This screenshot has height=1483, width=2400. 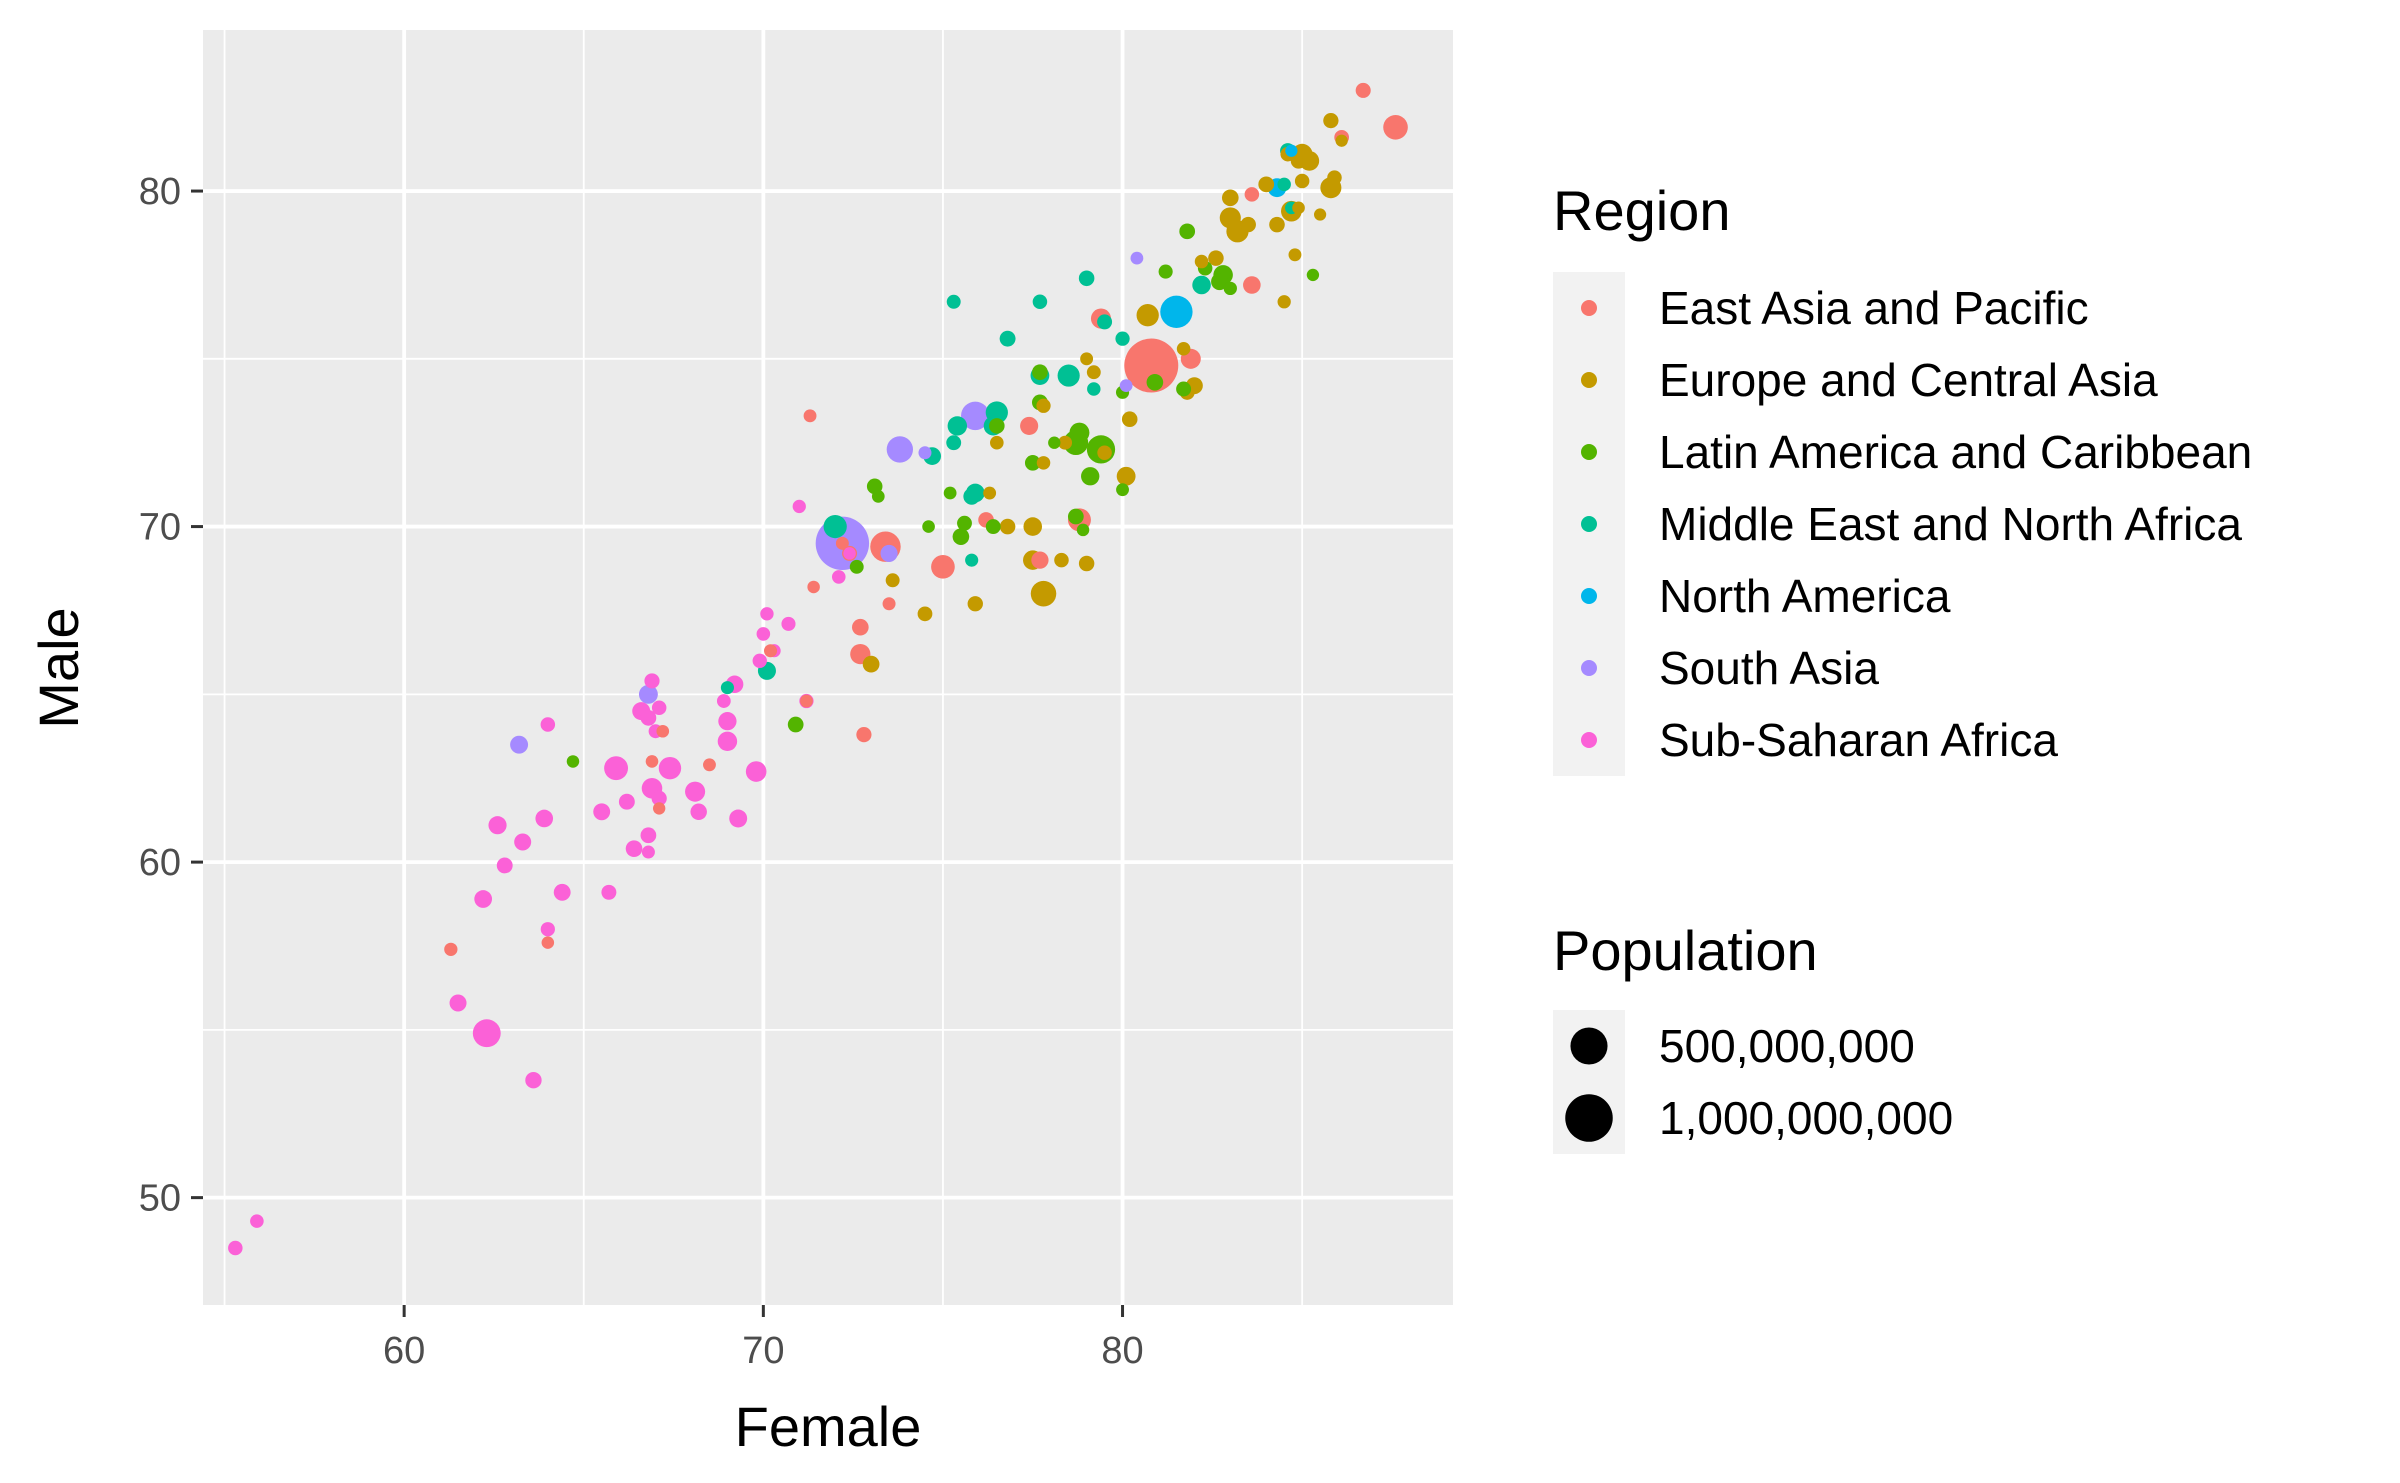 I want to click on region-legend-label: Latin America and Caribbean, so click(x=1955, y=452).